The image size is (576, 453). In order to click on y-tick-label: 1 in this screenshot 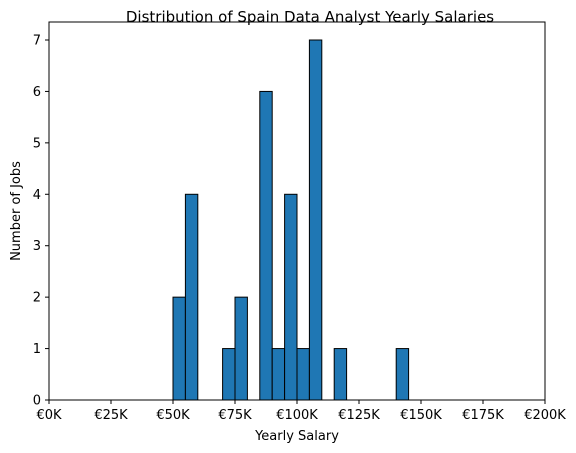, I will do `click(37, 349)`.